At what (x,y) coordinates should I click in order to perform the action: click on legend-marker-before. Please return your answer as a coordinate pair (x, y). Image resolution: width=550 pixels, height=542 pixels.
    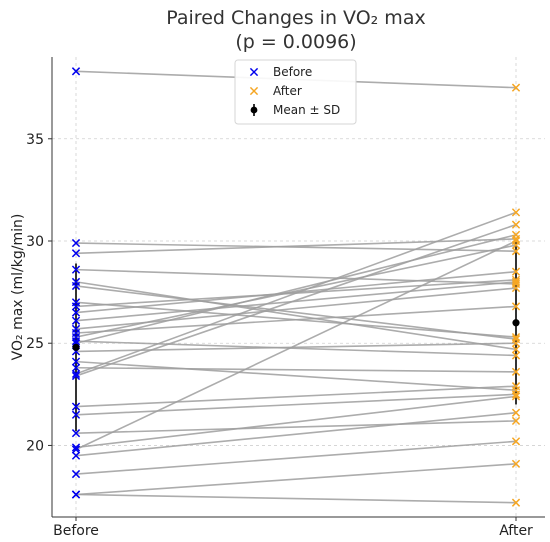
    Looking at the image, I should click on (254, 72).